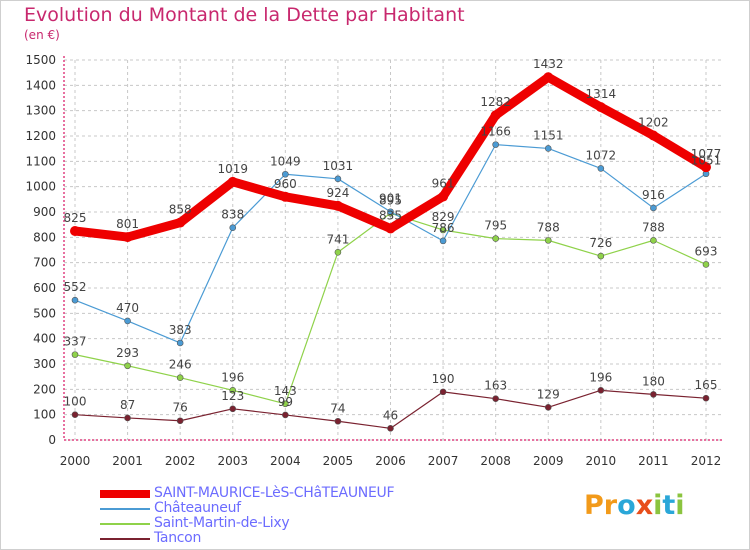  I want to click on data-label: 916, so click(653, 195).